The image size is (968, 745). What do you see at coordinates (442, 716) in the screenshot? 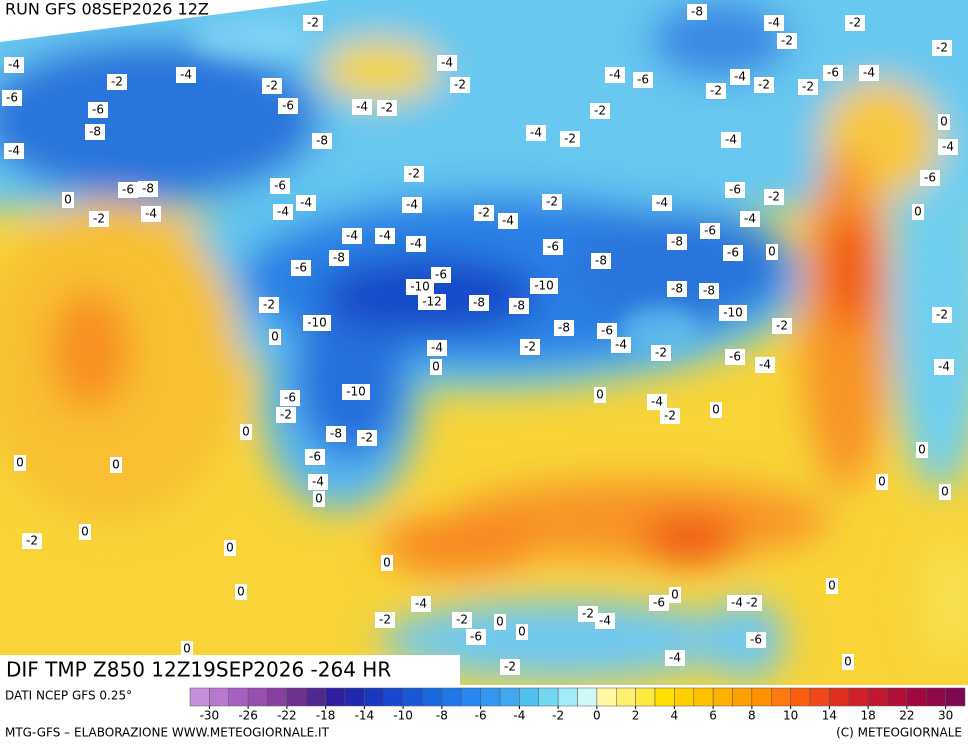
I see `colorbar-tick-label: -8` at bounding box center [442, 716].